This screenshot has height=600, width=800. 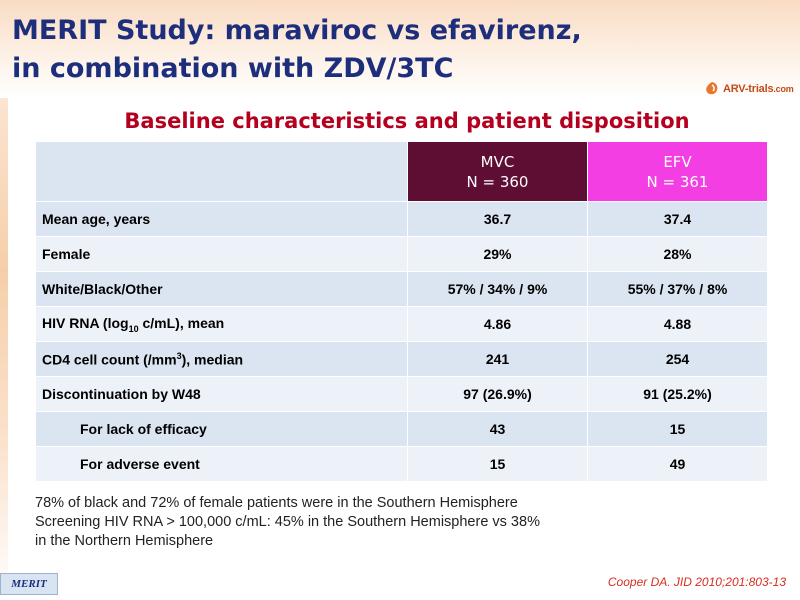 I want to click on footnote-line-3: in the Northern Hemisphere, so click(x=124, y=541).